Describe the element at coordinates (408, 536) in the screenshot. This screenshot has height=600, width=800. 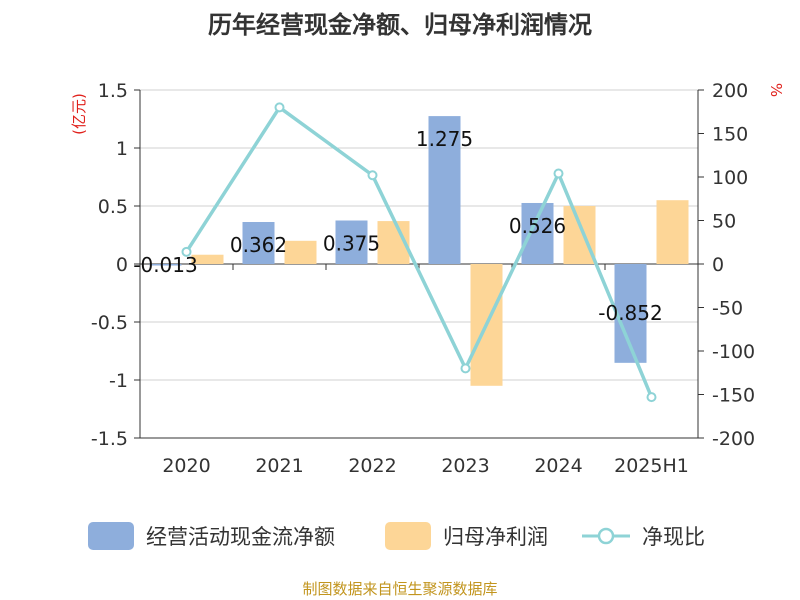
I see `legend-swatch-netprofit` at that location.